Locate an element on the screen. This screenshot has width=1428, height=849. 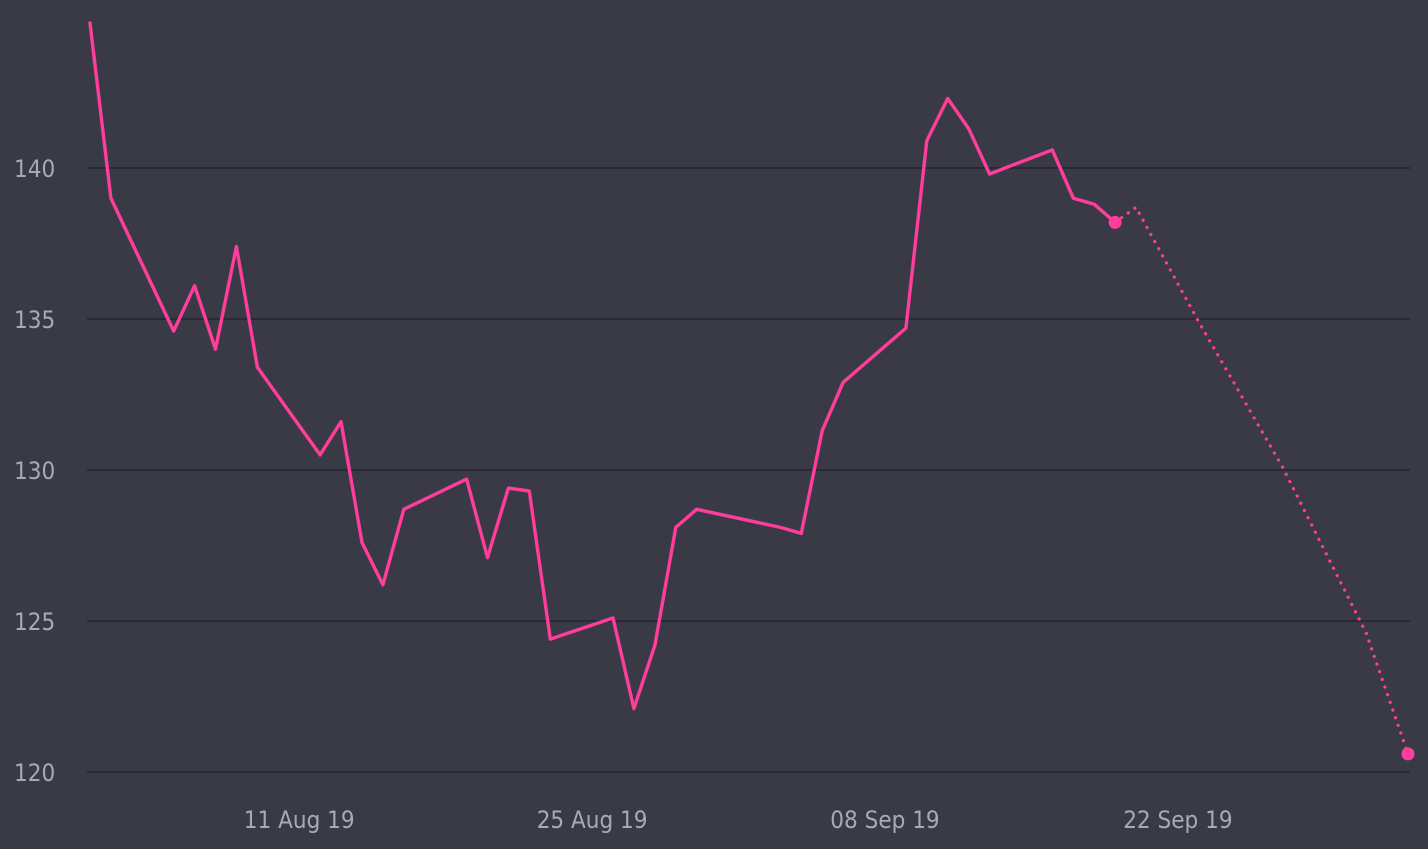
x-tick-label: 08 Sep 19 is located at coordinates (884, 820).